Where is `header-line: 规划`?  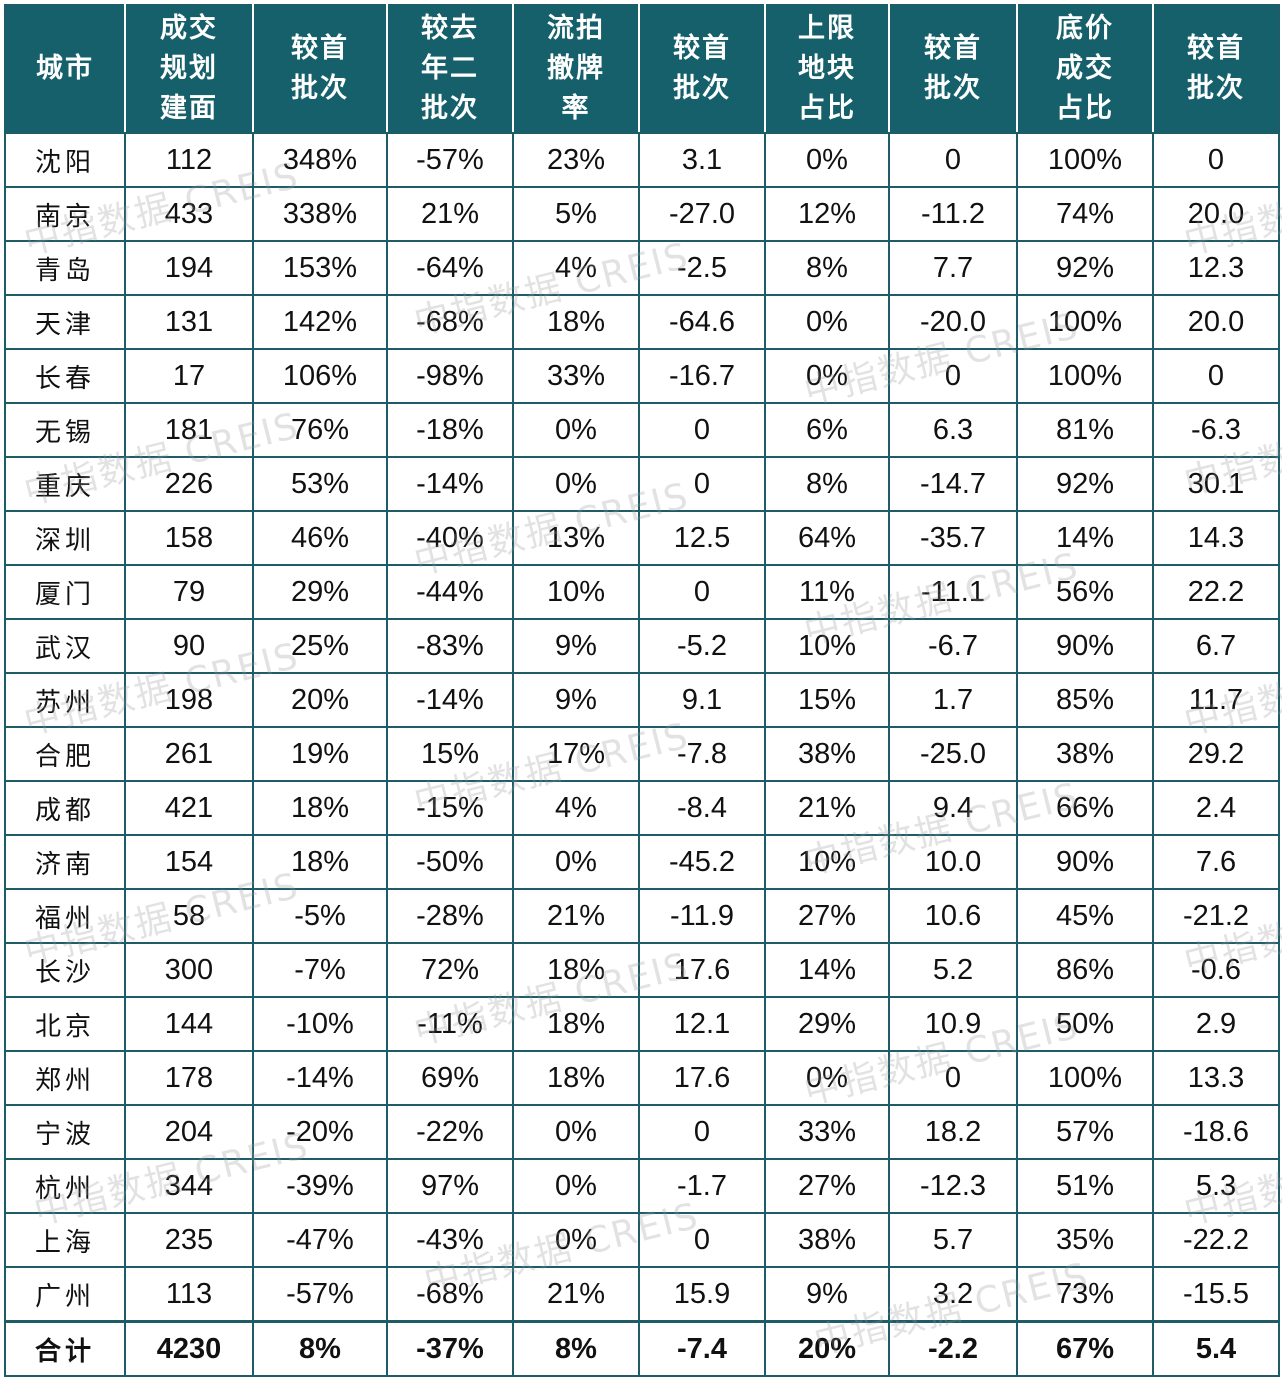
header-line: 规划 is located at coordinates (189, 68).